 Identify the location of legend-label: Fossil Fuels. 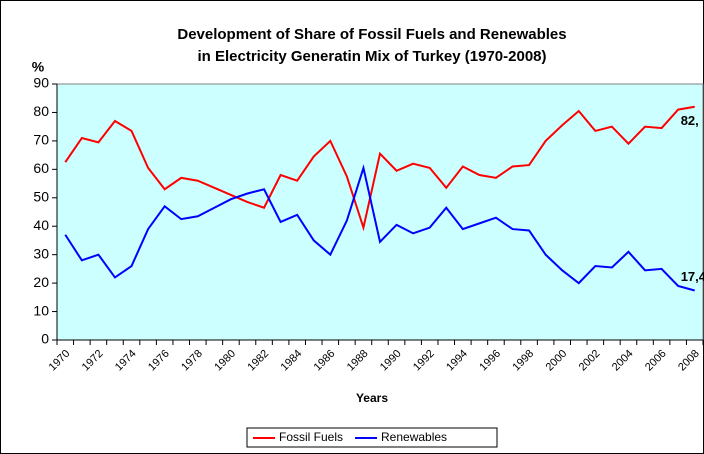
(311, 437).